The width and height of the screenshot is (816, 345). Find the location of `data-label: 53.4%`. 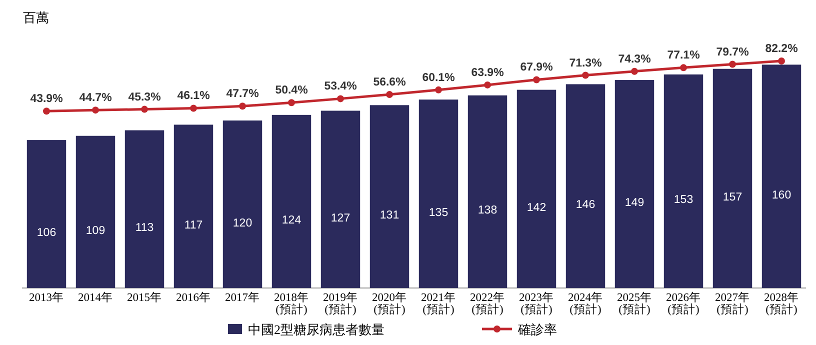

data-label: 53.4% is located at coordinates (340, 86).